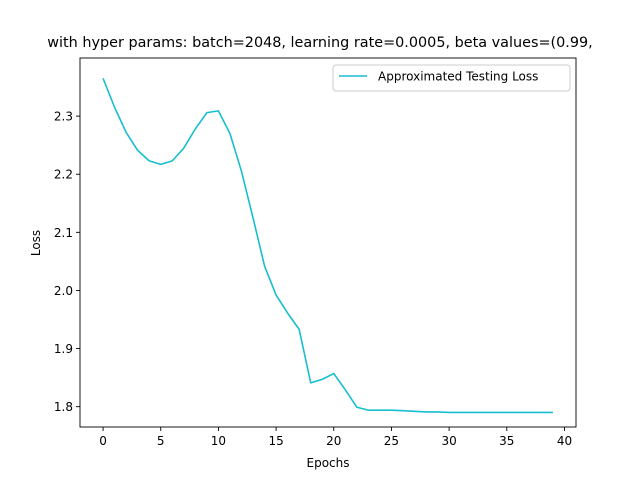 This screenshot has width=640, height=480. I want to click on x-tick-label: 35, so click(506, 441).